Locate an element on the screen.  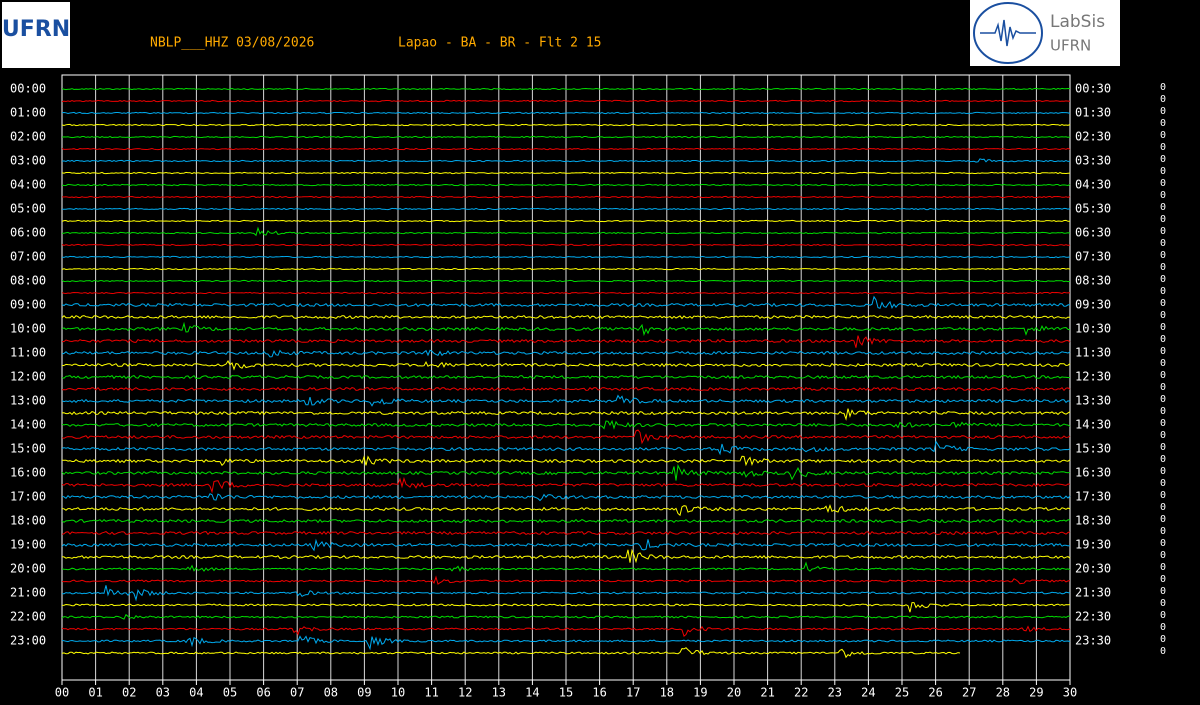
left-time-label: 07:00 is located at coordinates (28, 257).